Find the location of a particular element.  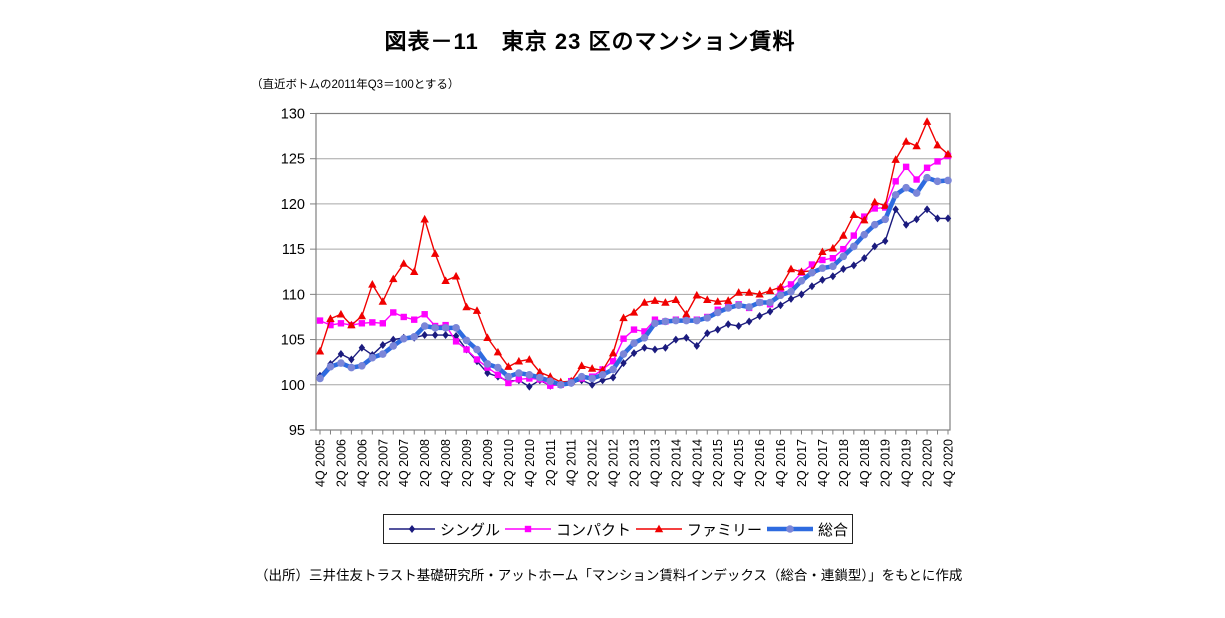

single-series-marker-icon is located at coordinates (411, 529).